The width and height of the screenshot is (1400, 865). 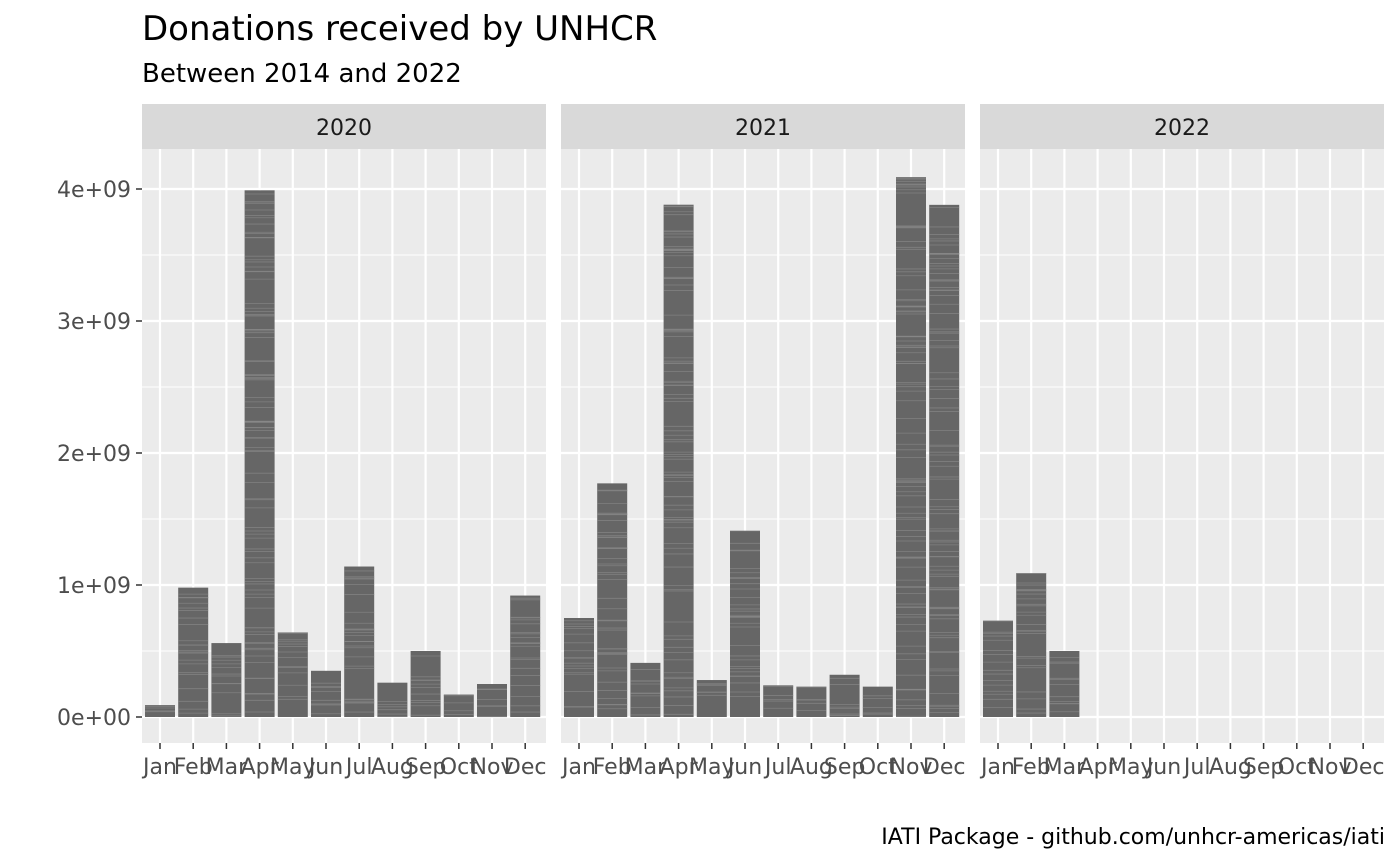 What do you see at coordinates (425, 684) in the screenshot?
I see `bar-2020-Sep` at bounding box center [425, 684].